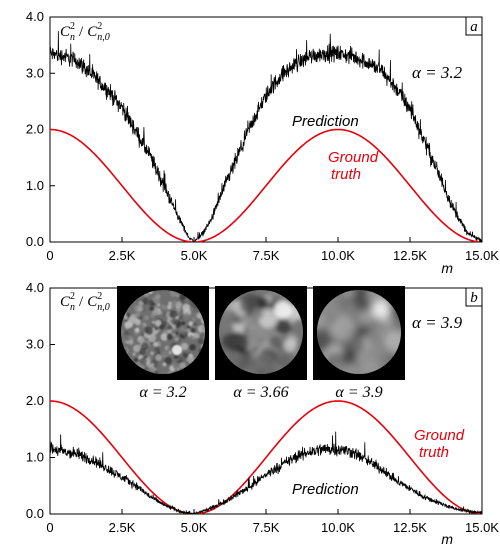  I want to click on prediction-label-b: Prediction, so click(325, 489).